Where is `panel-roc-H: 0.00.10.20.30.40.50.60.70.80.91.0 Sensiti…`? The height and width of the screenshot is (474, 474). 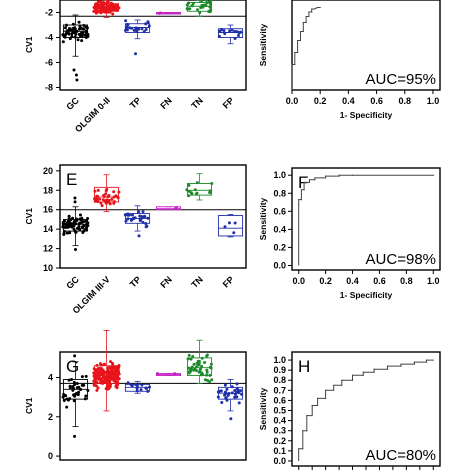
panel-roc-H: 0.00.10.20.30.40.50.60.70.80.91.0 Sensiti… is located at coordinates (349, 410).